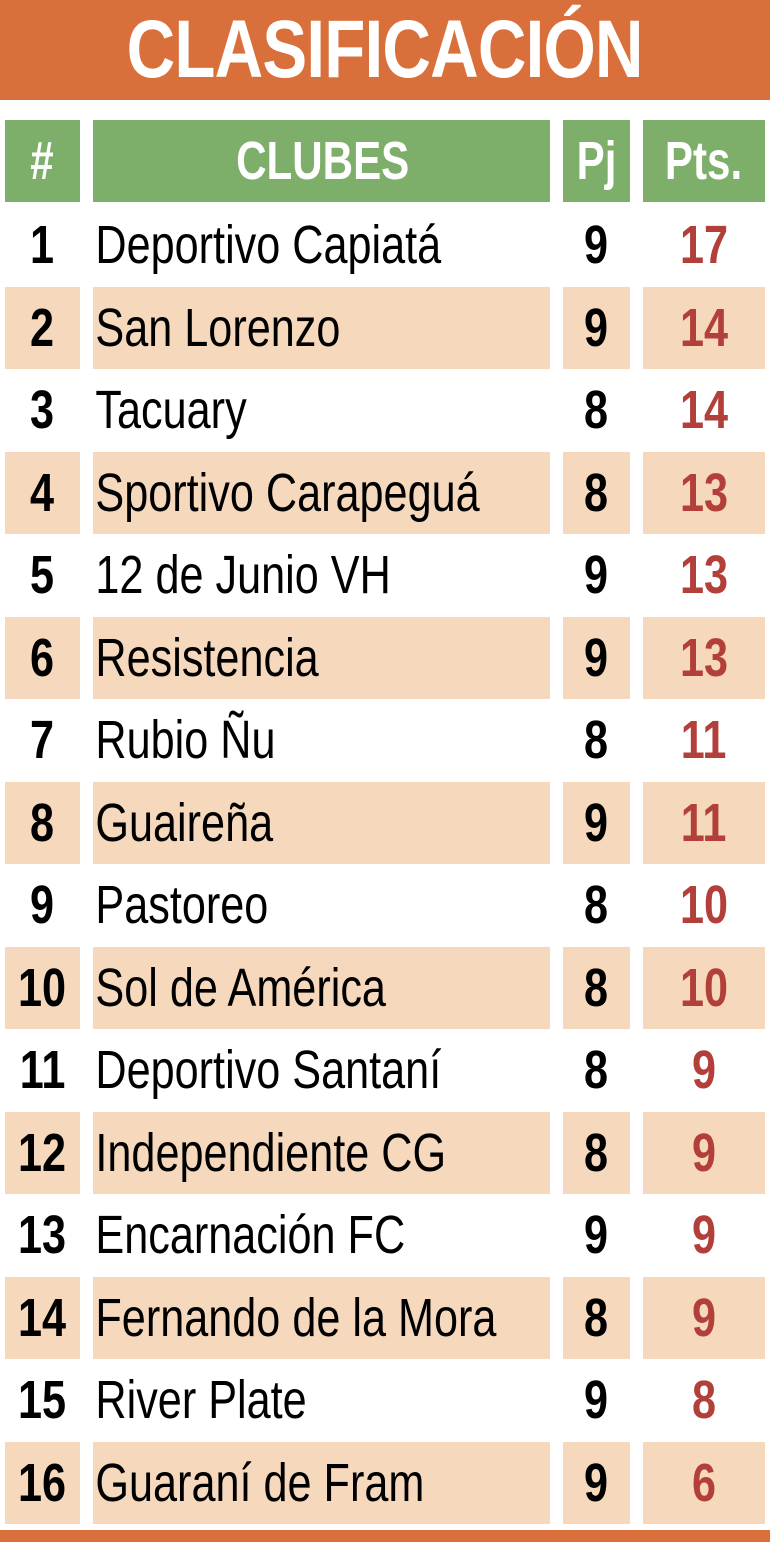 The height and width of the screenshot is (1542, 770). What do you see at coordinates (321, 1152) in the screenshot?
I see `club-cell: Independiente CG` at bounding box center [321, 1152].